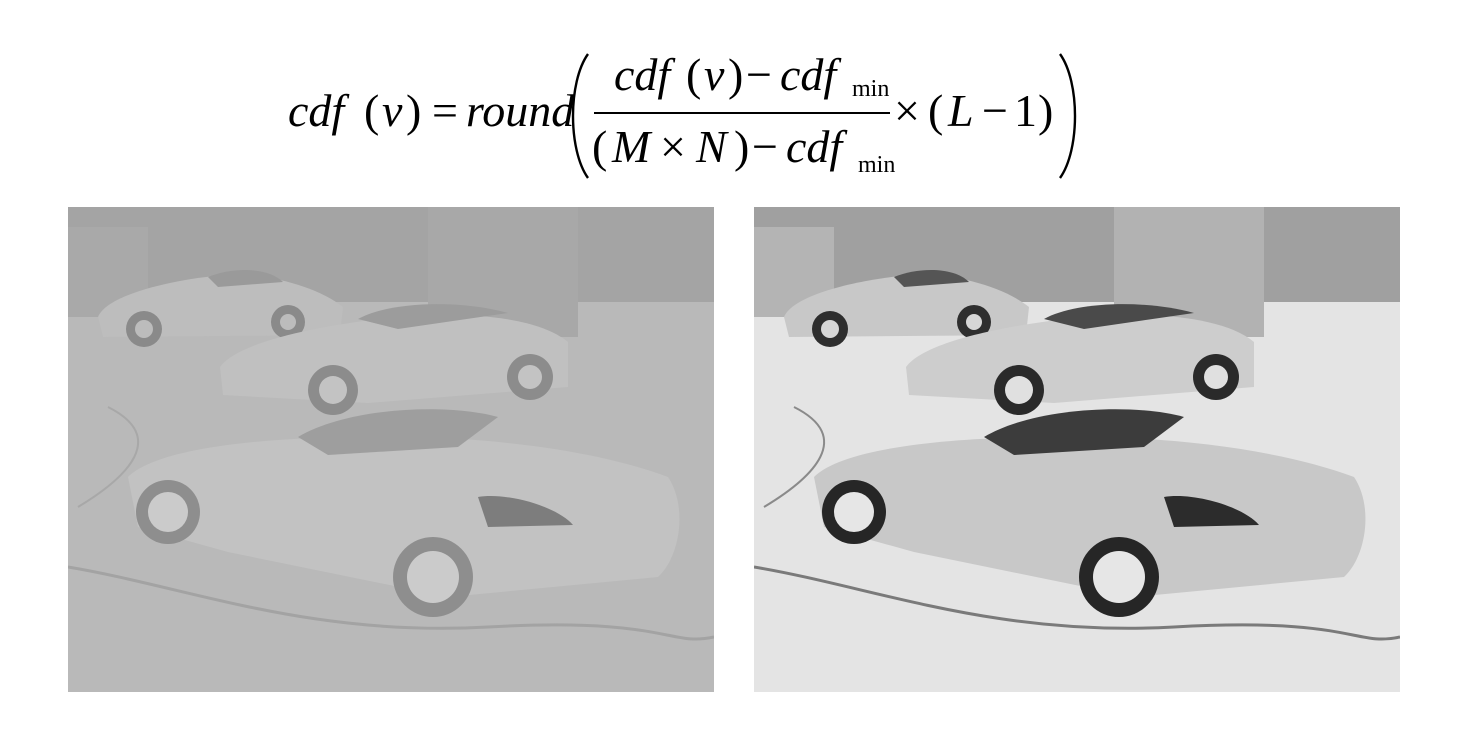  Describe the element at coordinates (414, 110) in the screenshot. I see `lhs-close-paren: )` at that location.